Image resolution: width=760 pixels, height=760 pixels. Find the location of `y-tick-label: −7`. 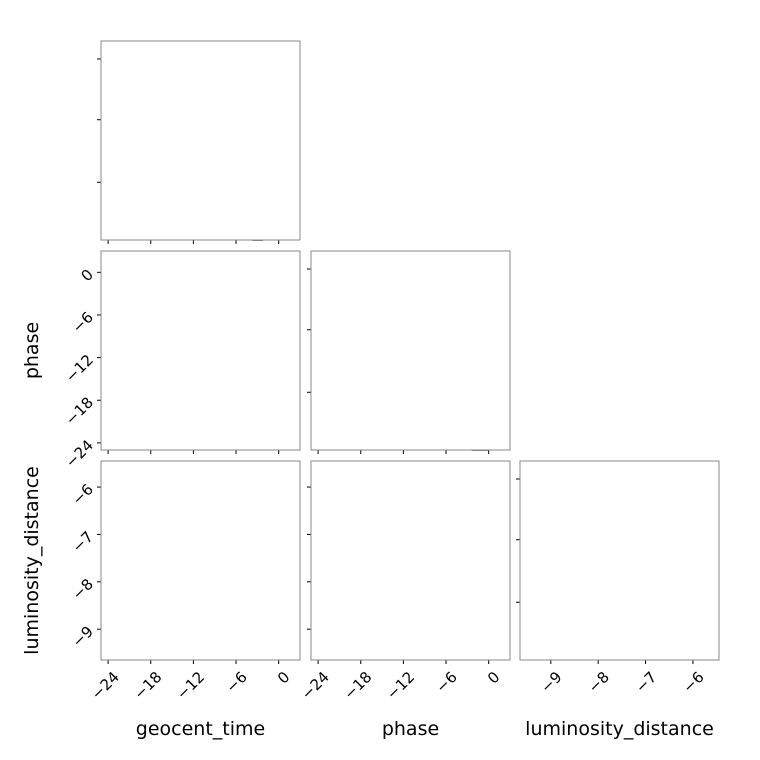

y-tick-label: −7 is located at coordinates (83, 542).